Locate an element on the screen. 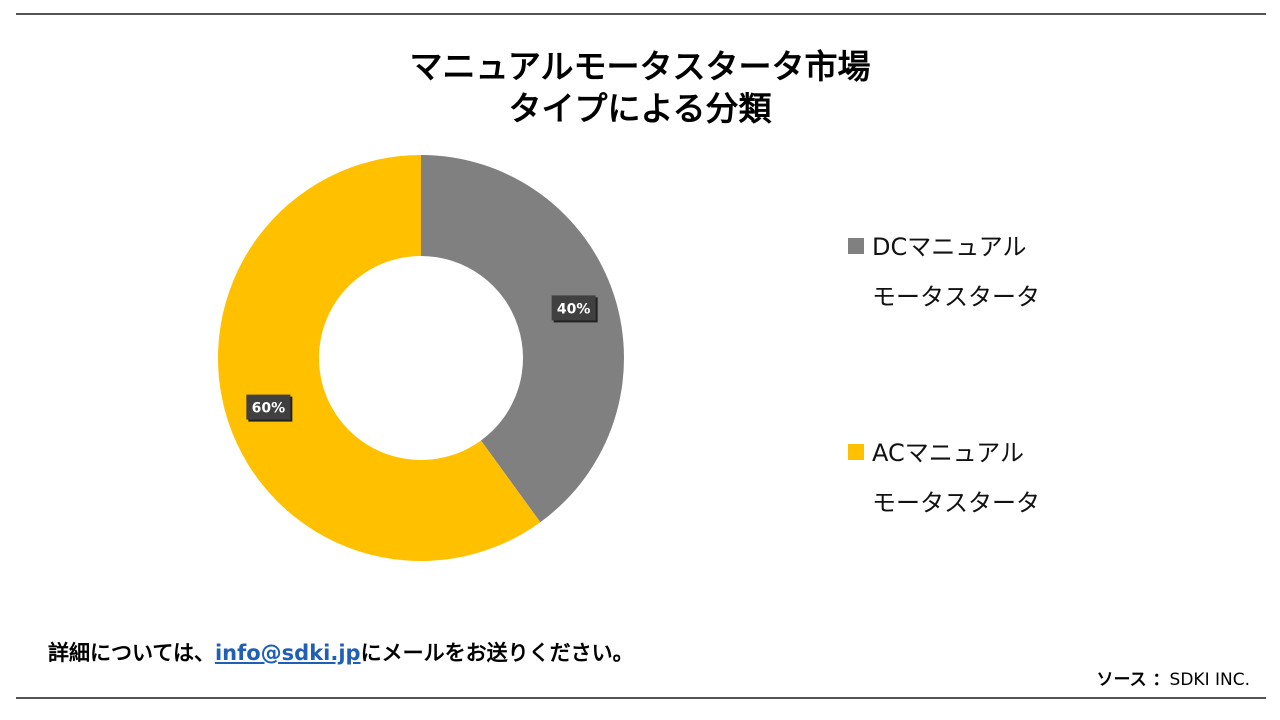 The image size is (1280, 720). source-credit: ソース ：SDKI INC. is located at coordinates (1173, 677).